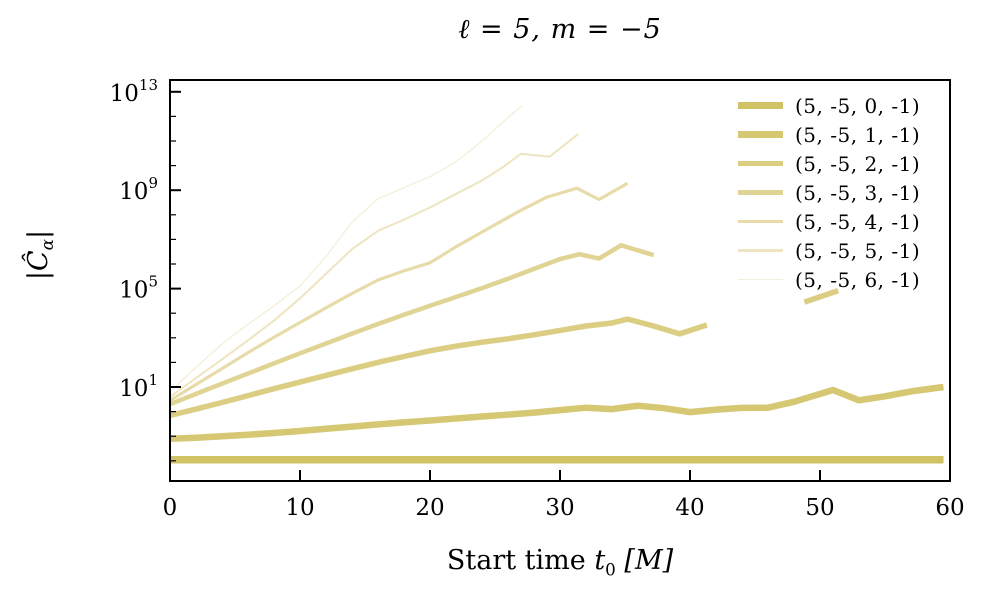  I want to click on legend-item-2: (5, -5, 2, -1), so click(829, 163).